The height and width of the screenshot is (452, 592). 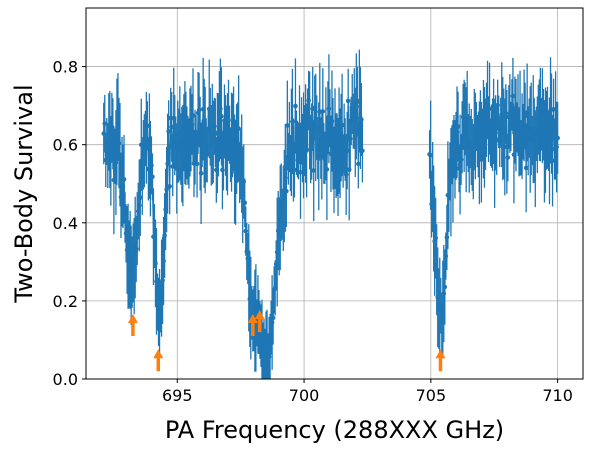 I want to click on y-tick-label: 0.8, so click(x=65, y=67).